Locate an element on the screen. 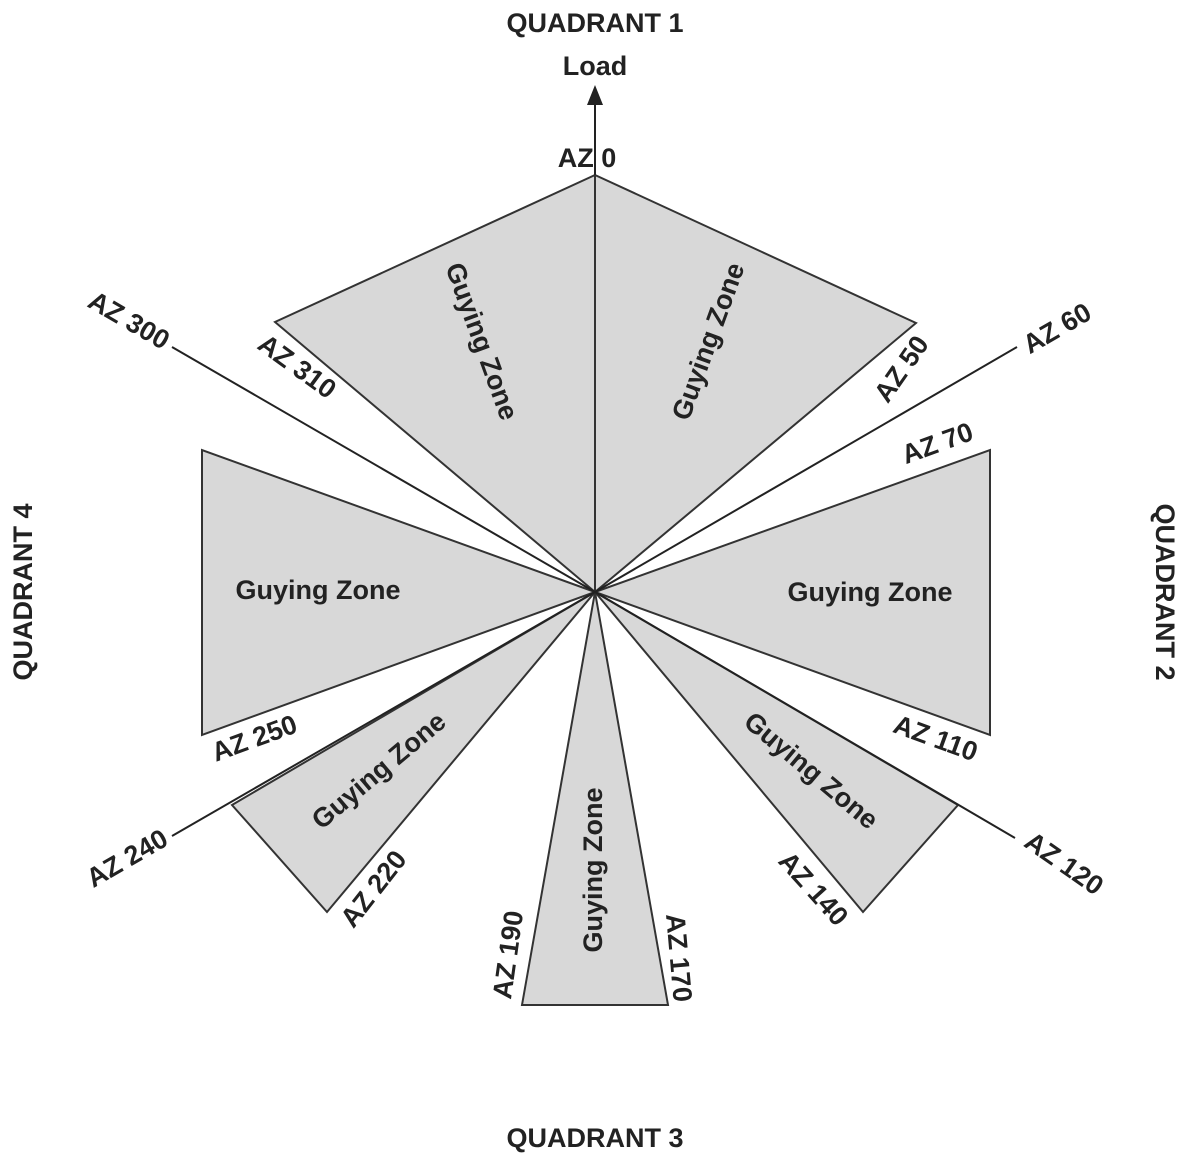 This screenshot has height=1162, width=1188. quadrant-label: QUADRANT 3 is located at coordinates (594, 1138).